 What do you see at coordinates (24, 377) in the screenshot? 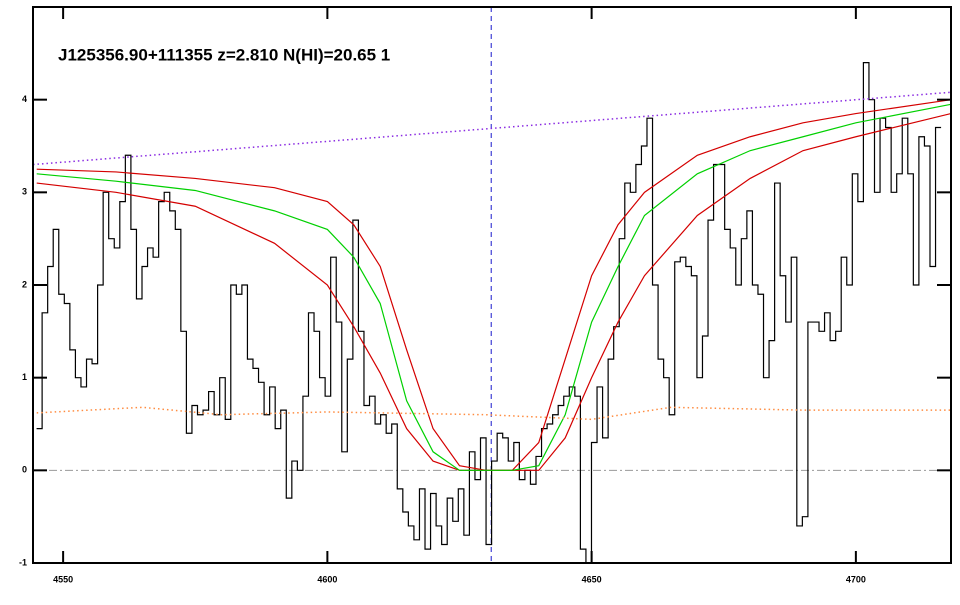
I see `y-tick-label: 1` at bounding box center [24, 377].